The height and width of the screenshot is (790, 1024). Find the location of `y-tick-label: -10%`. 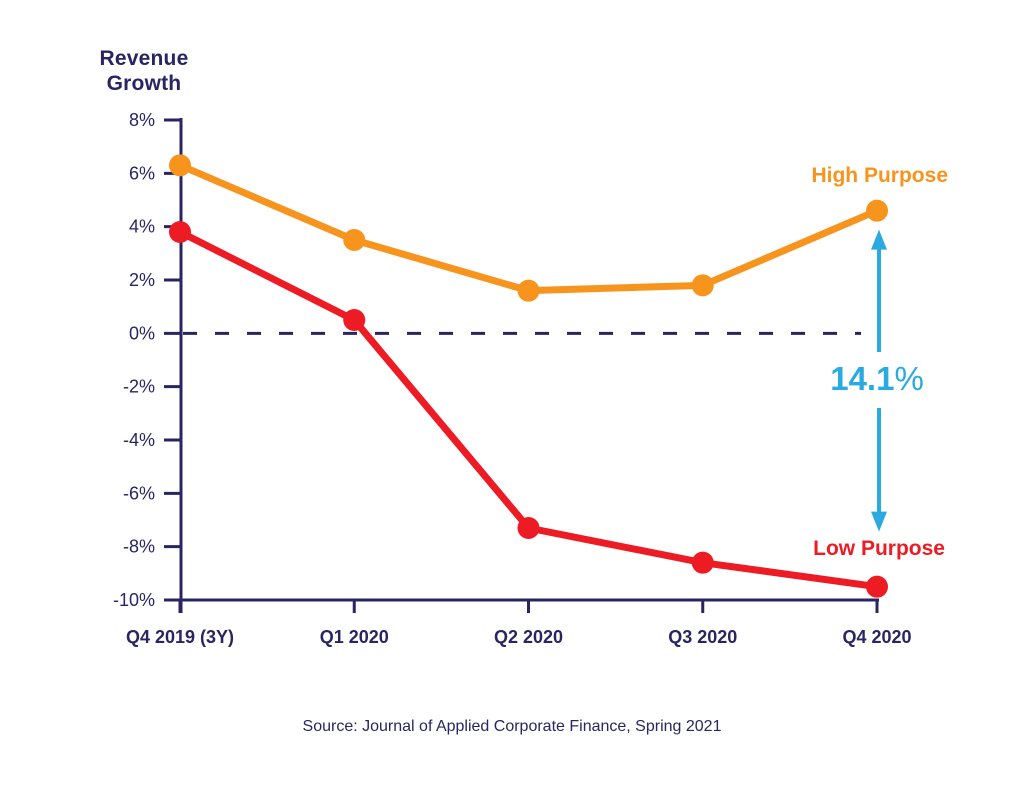

y-tick-label: -10% is located at coordinates (134, 600).